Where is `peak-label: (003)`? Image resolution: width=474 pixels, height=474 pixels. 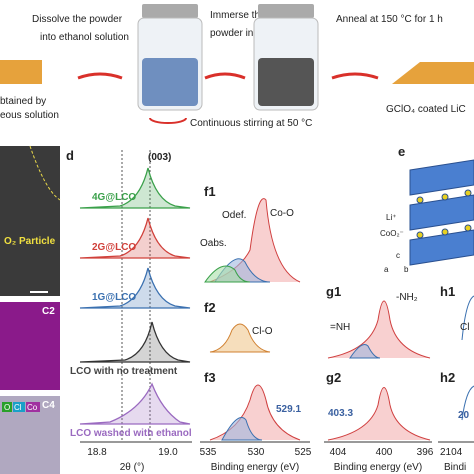
peak-label: (003) is located at coordinates (159, 157).